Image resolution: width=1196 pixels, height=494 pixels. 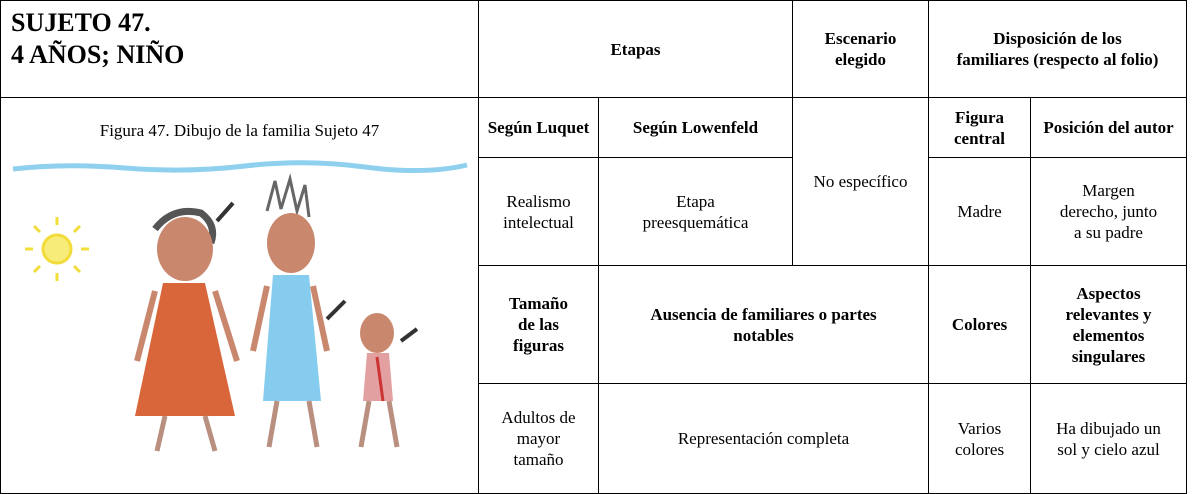 What do you see at coordinates (980, 438) in the screenshot?
I see `cell: Varios colores` at bounding box center [980, 438].